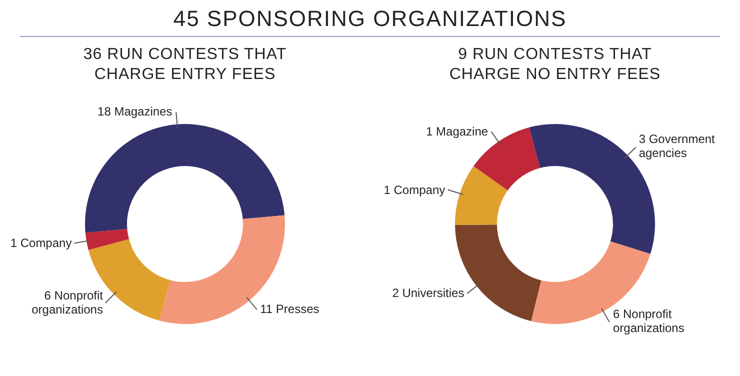 The image size is (740, 376). Describe the element at coordinates (555, 65) in the screenshot. I see `chart-title: 9 RUN CONTESTS THAT CHARGE NO ENTRY FEES` at that location.